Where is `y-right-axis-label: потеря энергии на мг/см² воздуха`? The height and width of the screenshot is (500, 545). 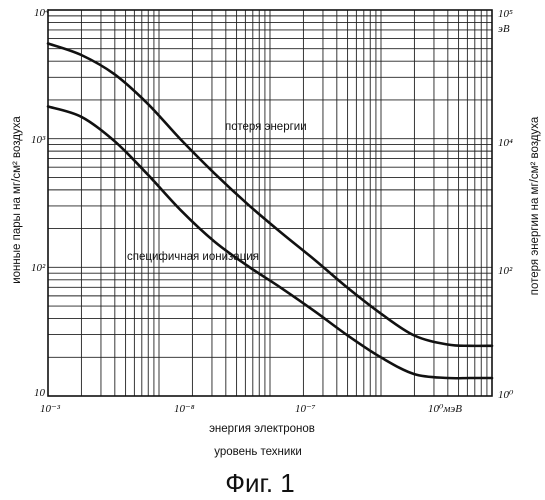 y-right-axis-label: потеря энергии на мг/см² воздуха is located at coordinates (535, 205).